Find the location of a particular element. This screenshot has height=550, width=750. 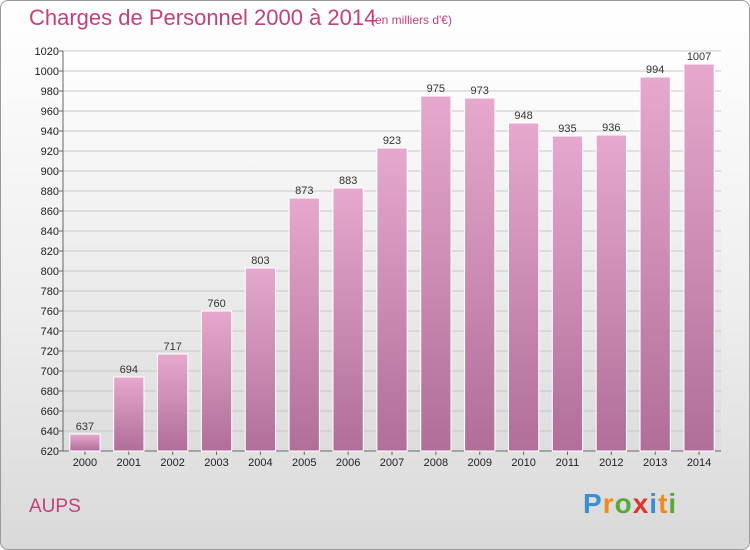

data-label: 935 is located at coordinates (567, 129).